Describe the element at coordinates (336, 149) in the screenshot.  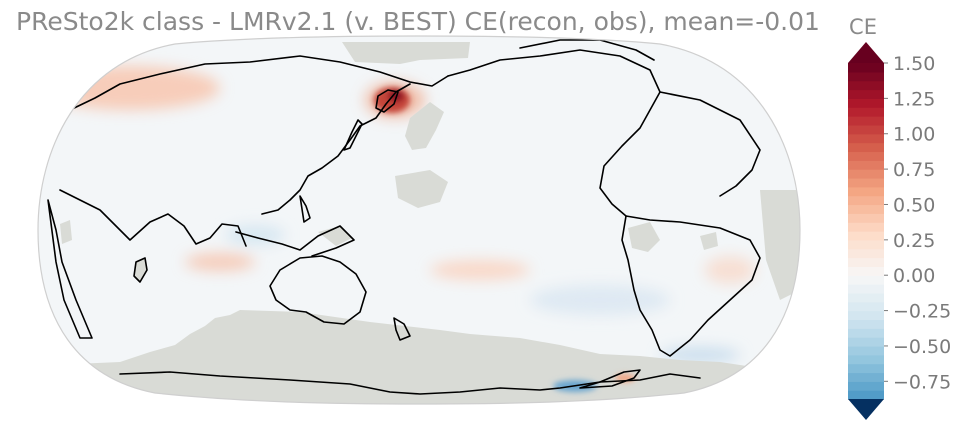
I see `coast-east-asia` at that location.